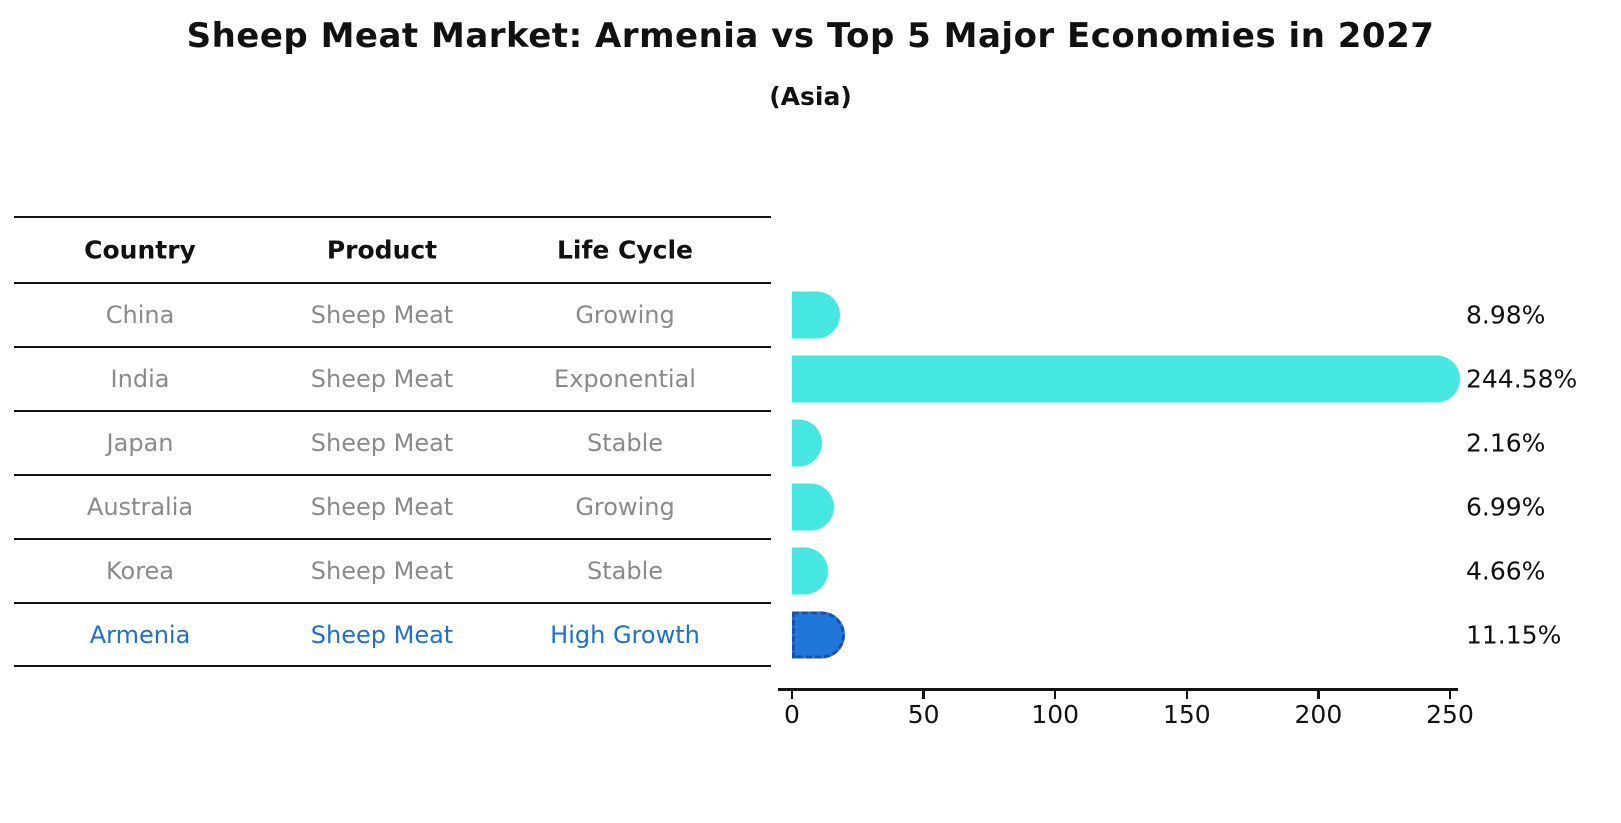 The image size is (1621, 823). What do you see at coordinates (625, 250) in the screenshot?
I see `header-cell-life-cycle: Life Cycle` at bounding box center [625, 250].